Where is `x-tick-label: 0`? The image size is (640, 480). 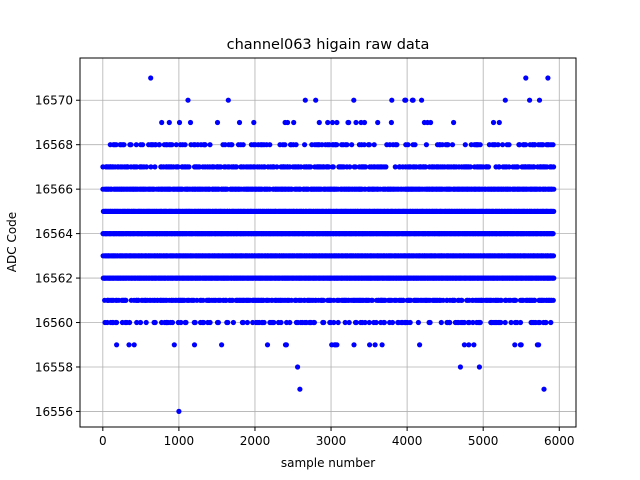 x-tick-label: 0 is located at coordinates (103, 441).